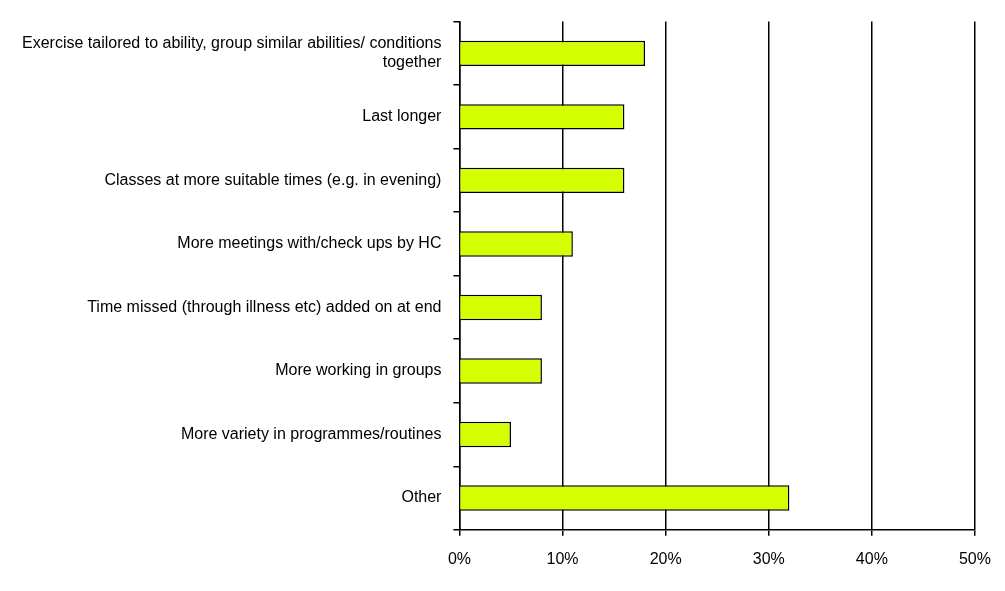 The width and height of the screenshot is (1005, 591). I want to click on x-tick-label: 40%, so click(871, 558).